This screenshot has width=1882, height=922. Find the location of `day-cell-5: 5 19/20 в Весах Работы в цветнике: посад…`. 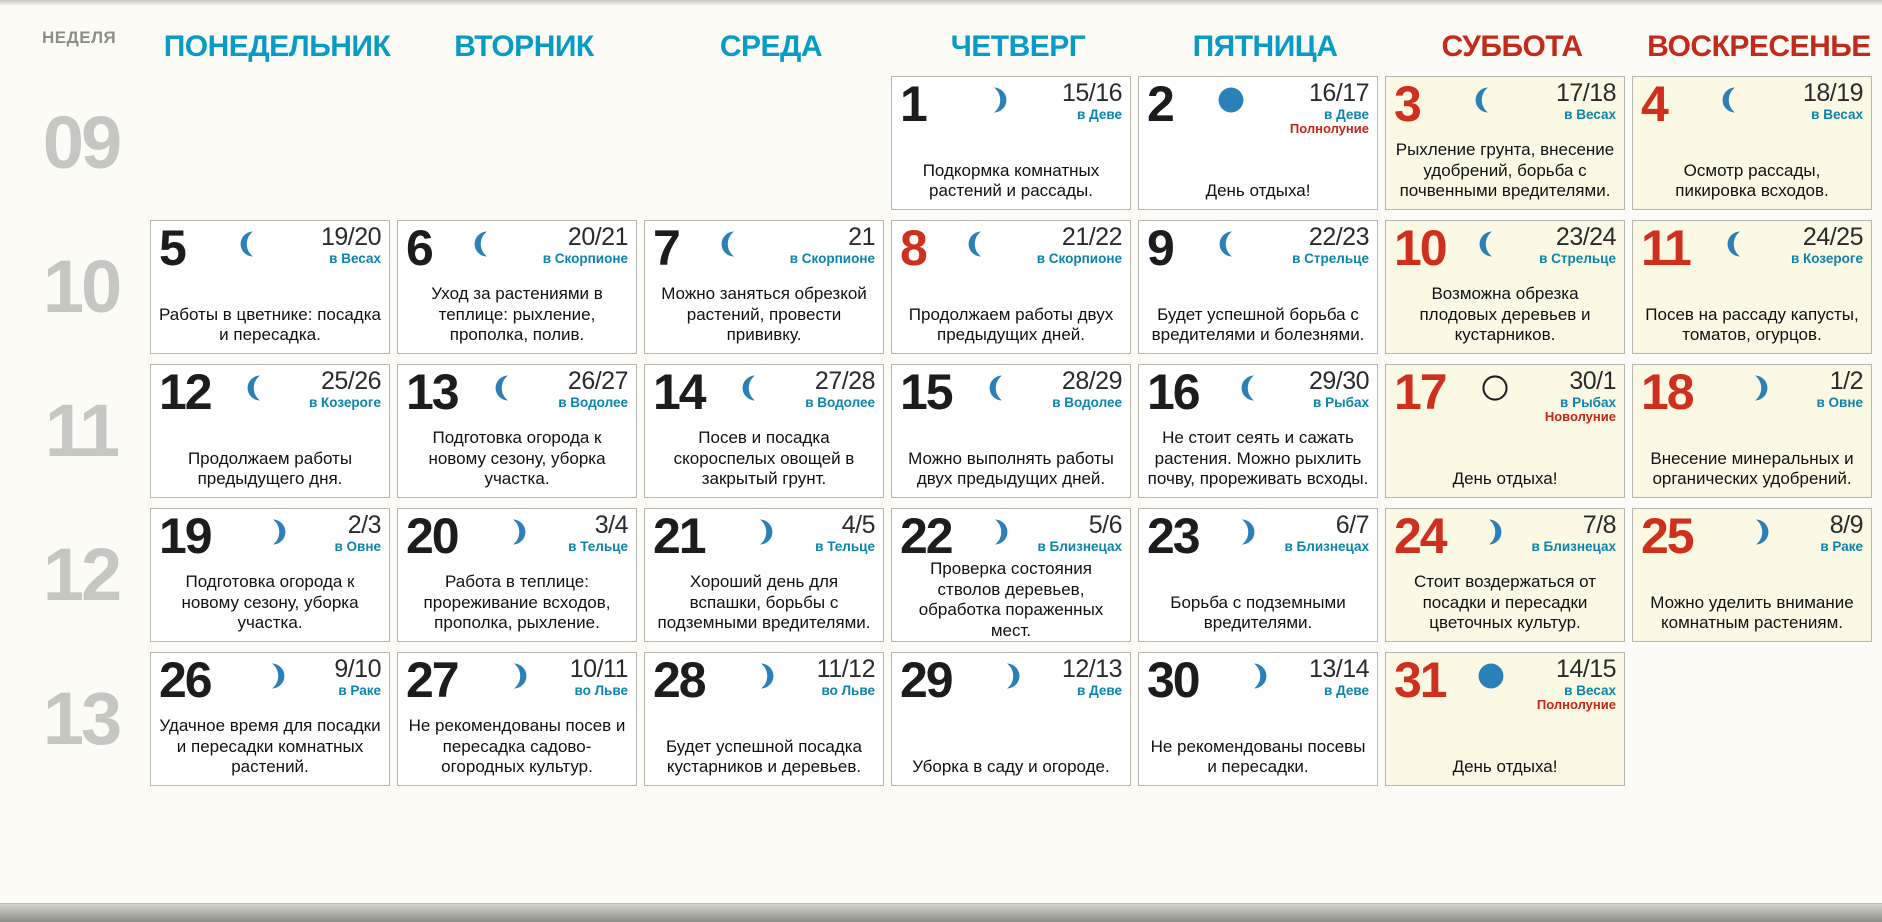

day-cell-5: 5 19/20 в Весах Работы в цветнике: посад… is located at coordinates (270, 287).